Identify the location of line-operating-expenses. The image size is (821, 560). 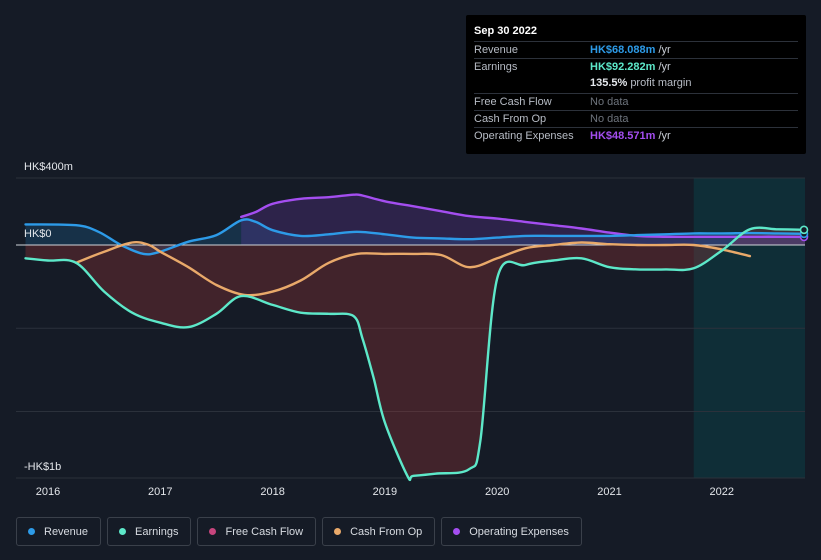
(523, 216).